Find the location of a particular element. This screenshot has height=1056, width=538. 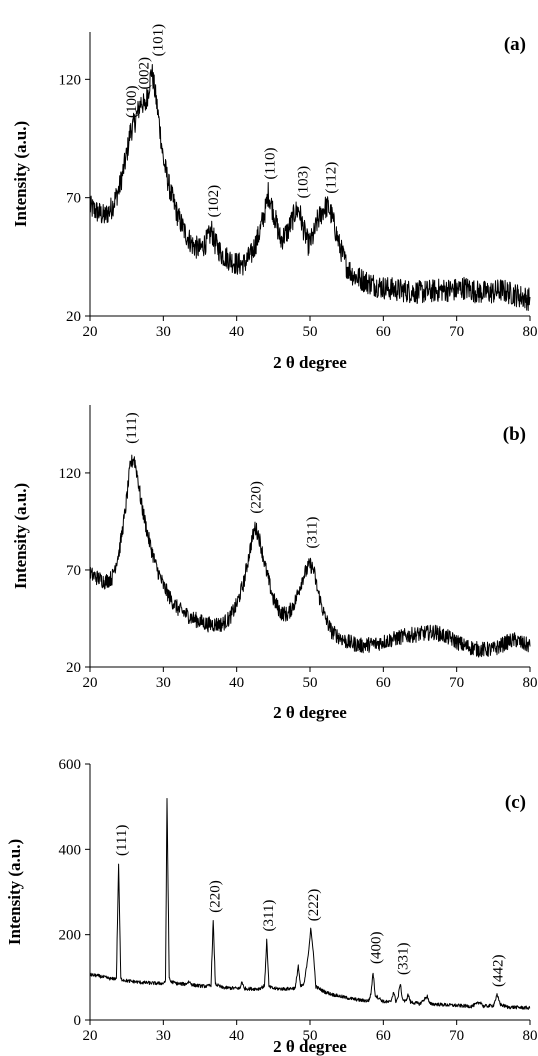

peak-annotation: (102) is located at coordinates (214, 201).